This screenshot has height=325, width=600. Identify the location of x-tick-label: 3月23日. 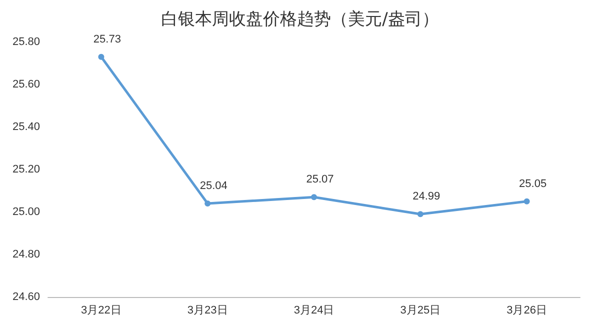
(207, 310).